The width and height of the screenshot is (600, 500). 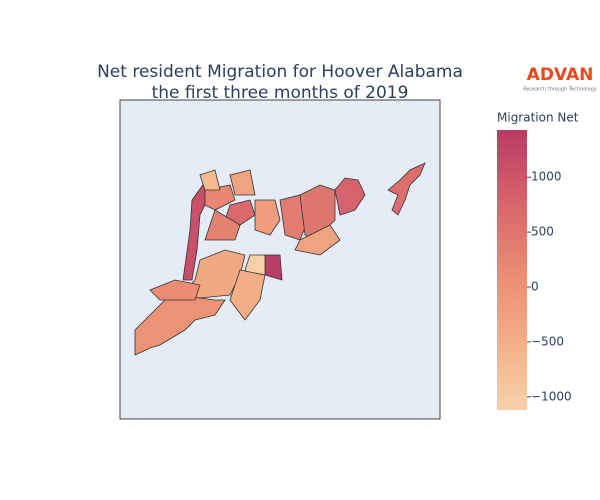 I want to click on chart-subtitle: the first three months of 2019, so click(x=280, y=93).